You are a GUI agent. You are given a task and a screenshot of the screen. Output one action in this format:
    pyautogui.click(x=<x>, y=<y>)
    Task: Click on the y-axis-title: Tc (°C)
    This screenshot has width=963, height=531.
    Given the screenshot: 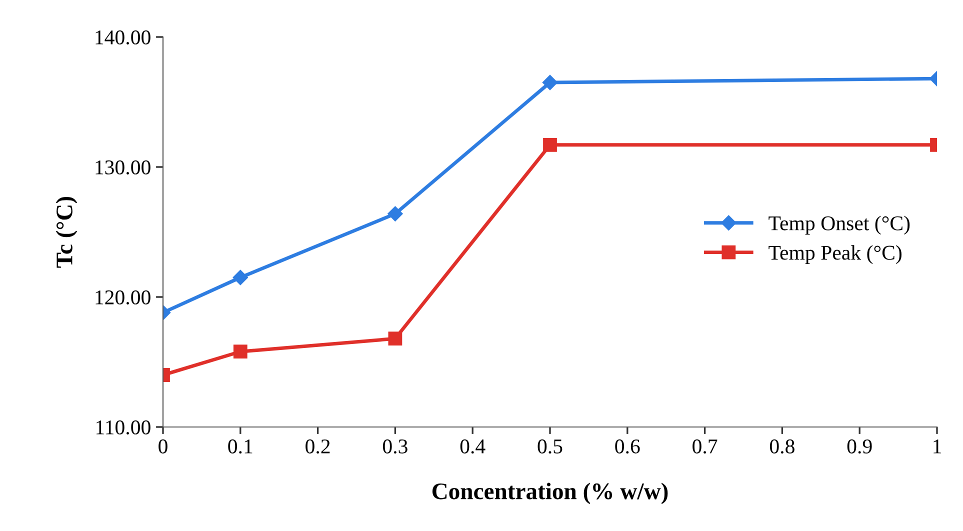 What is the action you would take?
    pyautogui.click(x=67, y=232)
    